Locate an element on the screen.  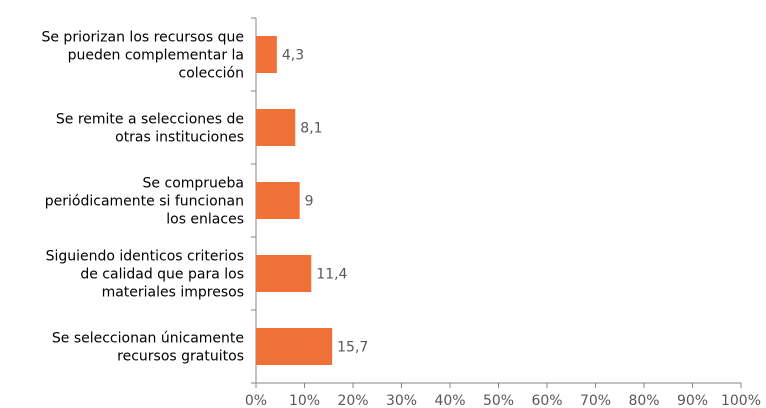
x-tick-label: 40% is located at coordinates (449, 400).